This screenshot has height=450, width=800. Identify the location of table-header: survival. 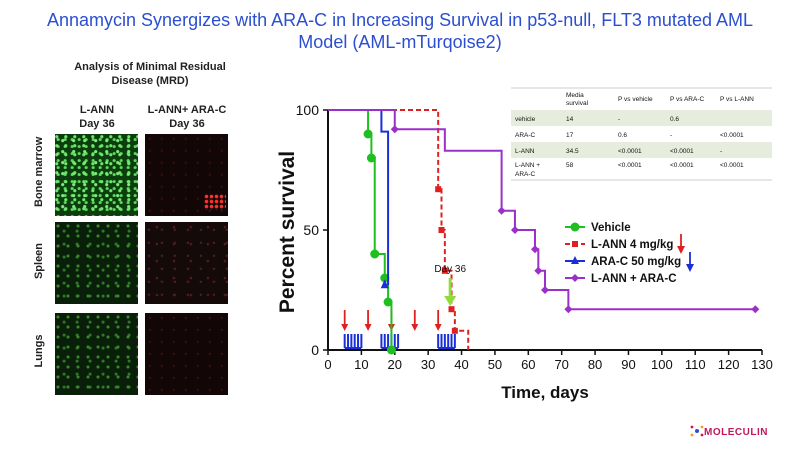
(577, 103).